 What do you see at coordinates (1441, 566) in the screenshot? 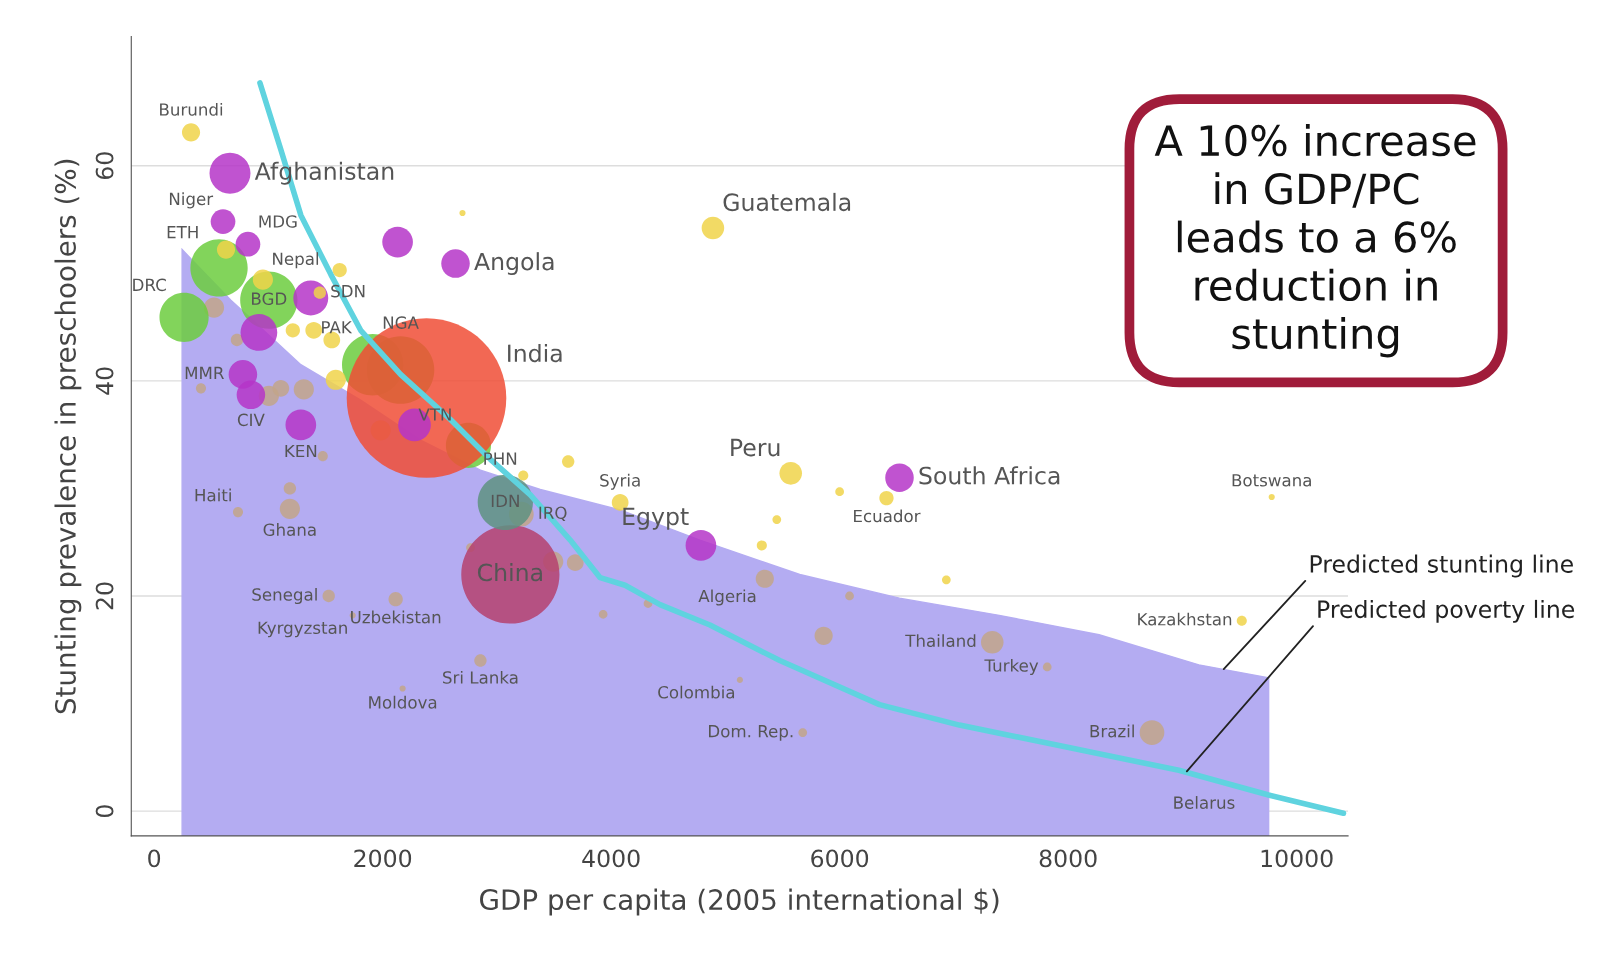
I see `annotation: Predicted stunting line` at bounding box center [1441, 566].